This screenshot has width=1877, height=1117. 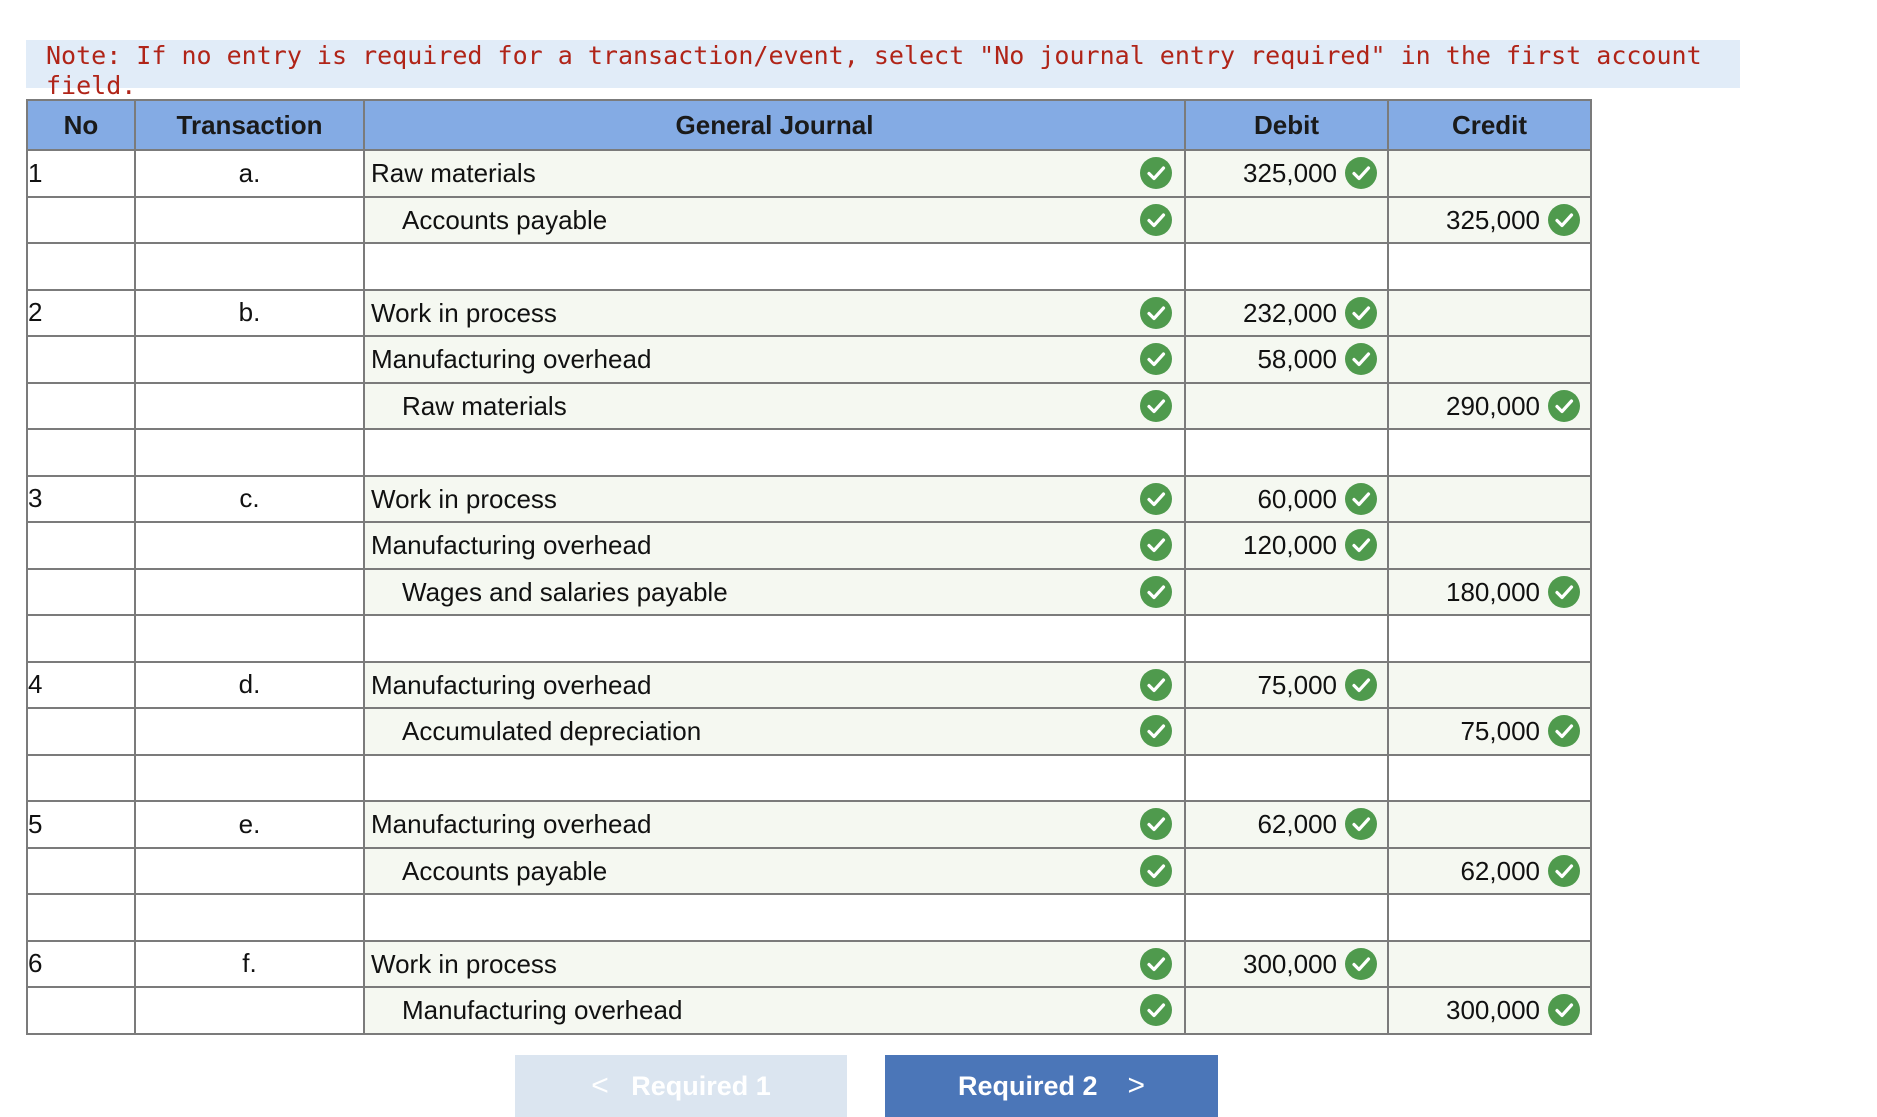 I want to click on journal-row: 6 f. Work in process 300,000, so click(x=809, y=963).